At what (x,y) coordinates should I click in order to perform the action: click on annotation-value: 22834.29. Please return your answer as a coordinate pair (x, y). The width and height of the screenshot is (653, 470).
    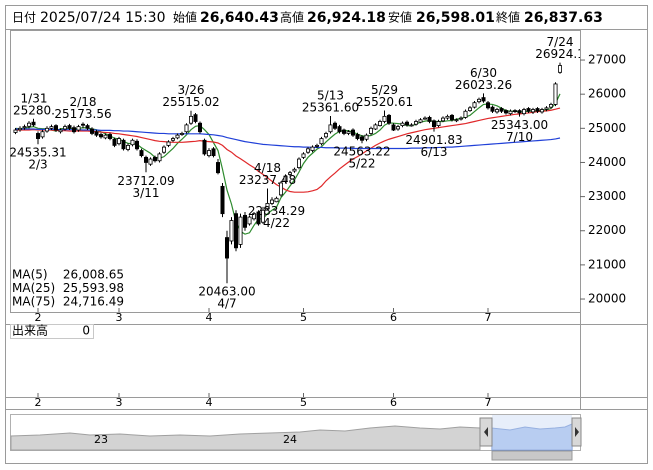
    Looking at the image, I should click on (276, 211).